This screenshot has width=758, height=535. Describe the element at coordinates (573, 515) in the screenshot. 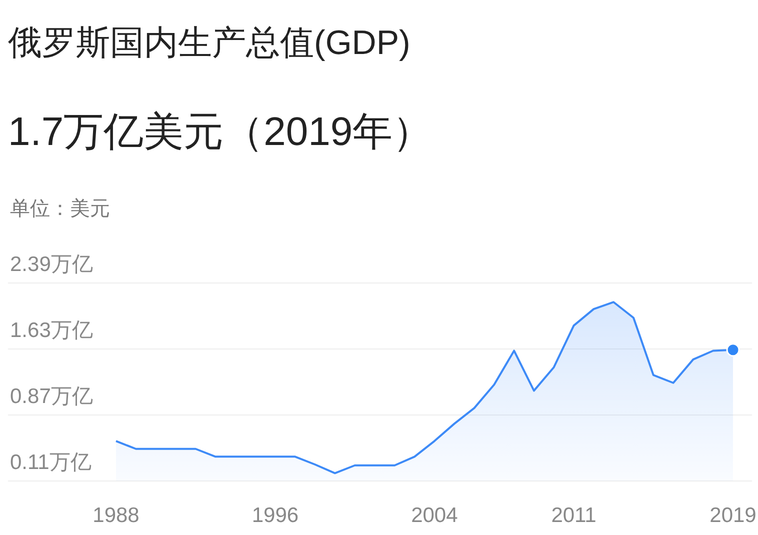

I see `x-tick-label: 2011` at that location.